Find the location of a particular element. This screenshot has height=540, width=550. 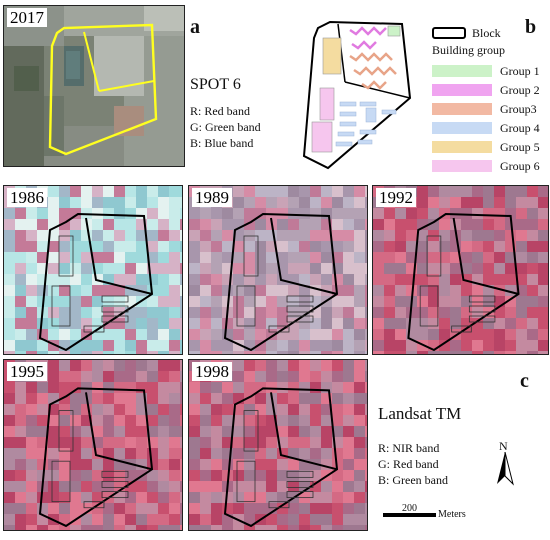

scale-value: 200 is located at coordinates (409, 508).